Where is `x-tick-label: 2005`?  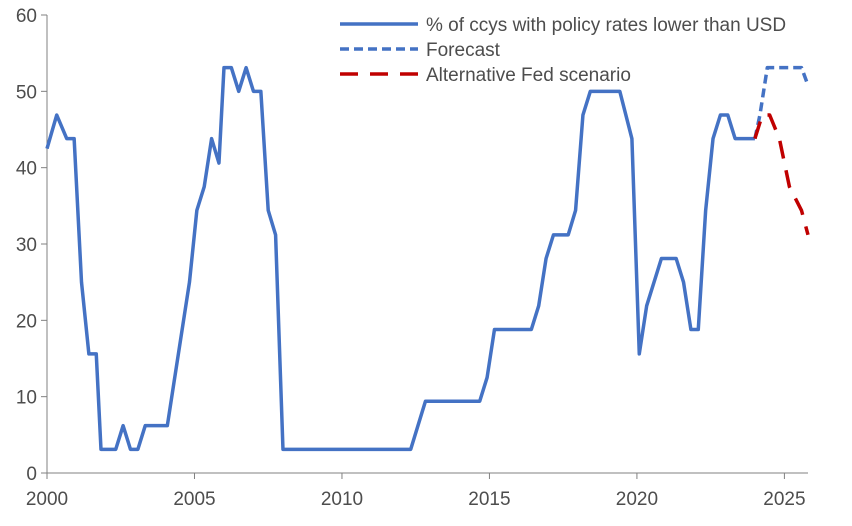 x-tick-label: 2005 is located at coordinates (194, 499).